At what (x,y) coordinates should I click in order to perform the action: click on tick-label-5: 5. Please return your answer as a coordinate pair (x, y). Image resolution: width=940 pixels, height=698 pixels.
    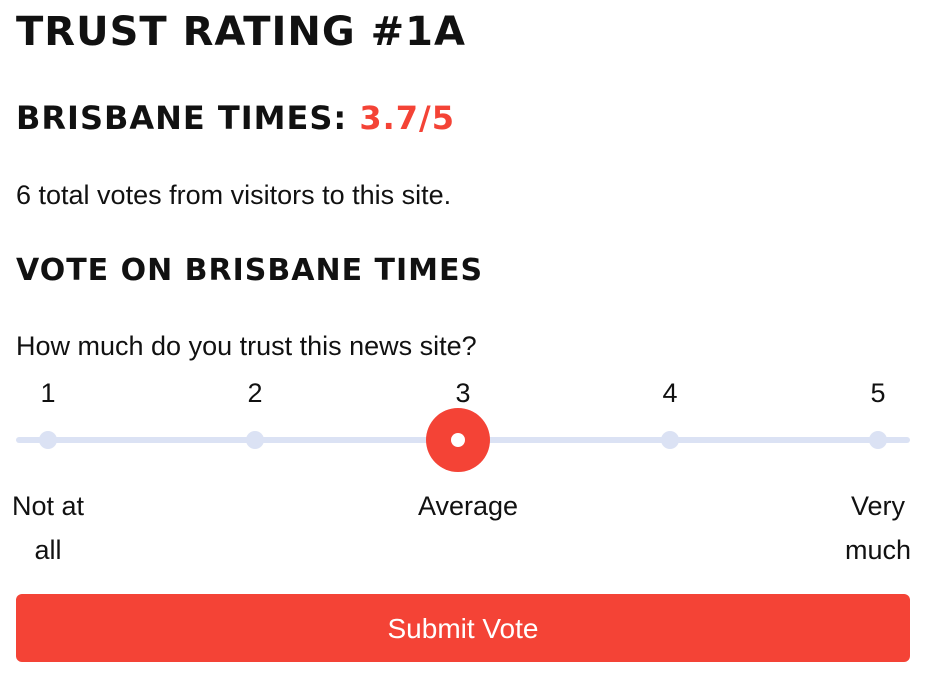
    Looking at the image, I should click on (878, 393).